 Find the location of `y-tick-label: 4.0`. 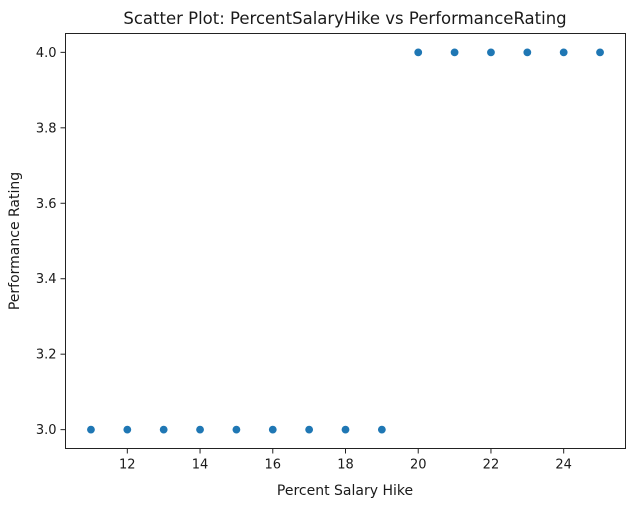

y-tick-label: 4.0 is located at coordinates (46, 53).